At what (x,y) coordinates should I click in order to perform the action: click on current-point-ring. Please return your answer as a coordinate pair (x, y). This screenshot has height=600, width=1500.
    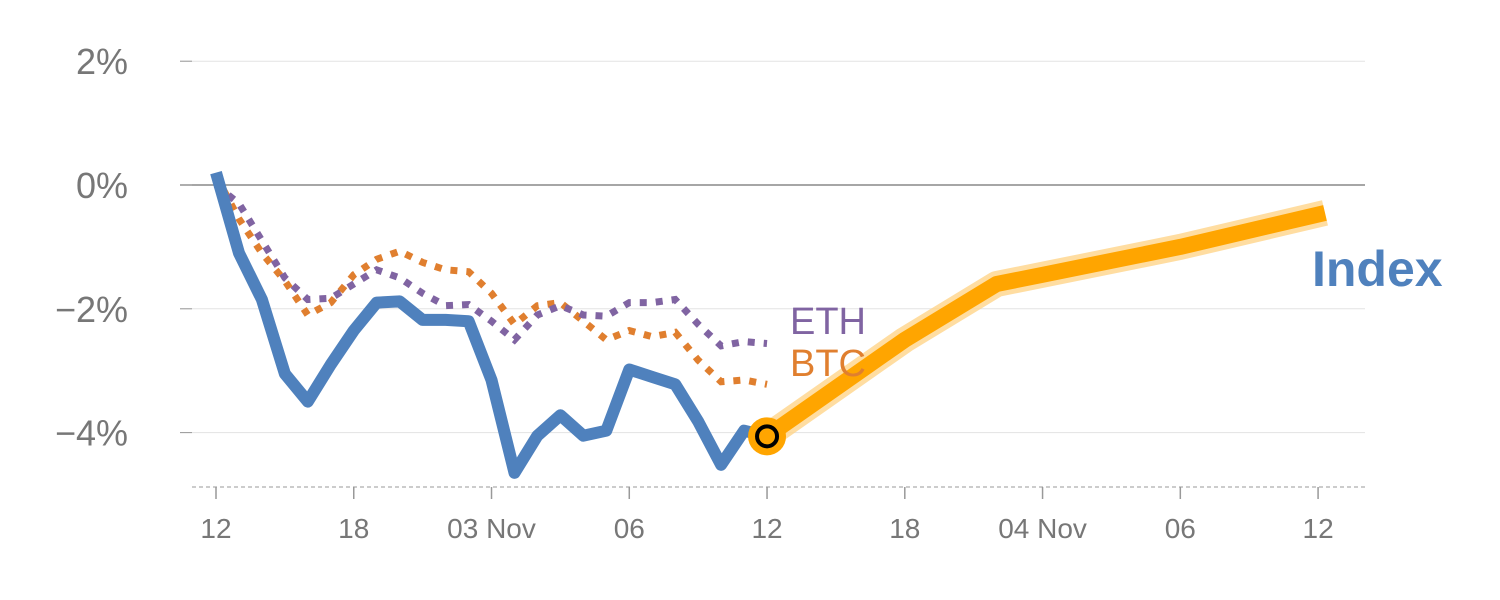
    Looking at the image, I should click on (767, 436).